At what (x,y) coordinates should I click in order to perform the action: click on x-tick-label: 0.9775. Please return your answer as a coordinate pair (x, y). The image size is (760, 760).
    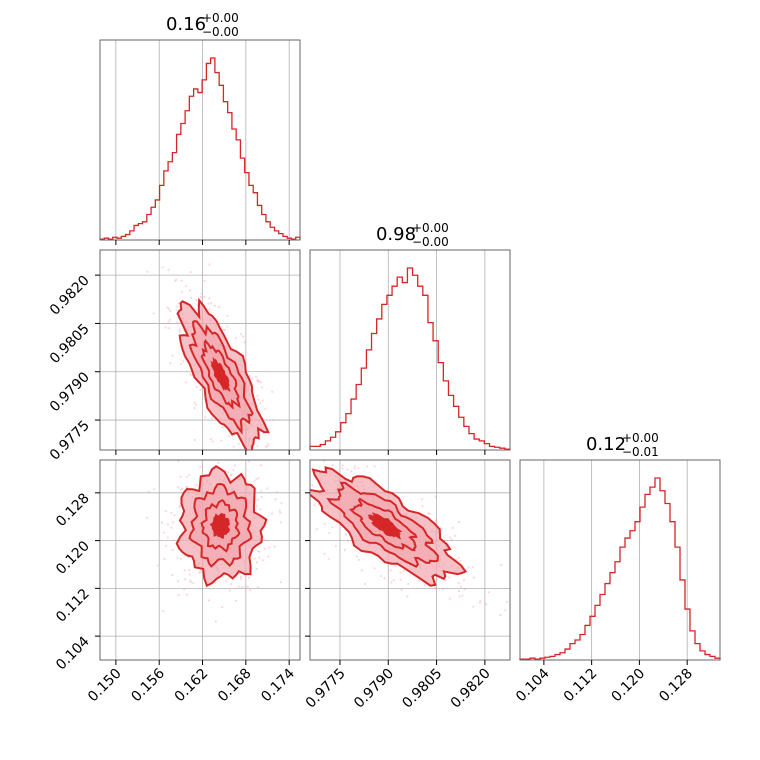
    Looking at the image, I should click on (326, 689).